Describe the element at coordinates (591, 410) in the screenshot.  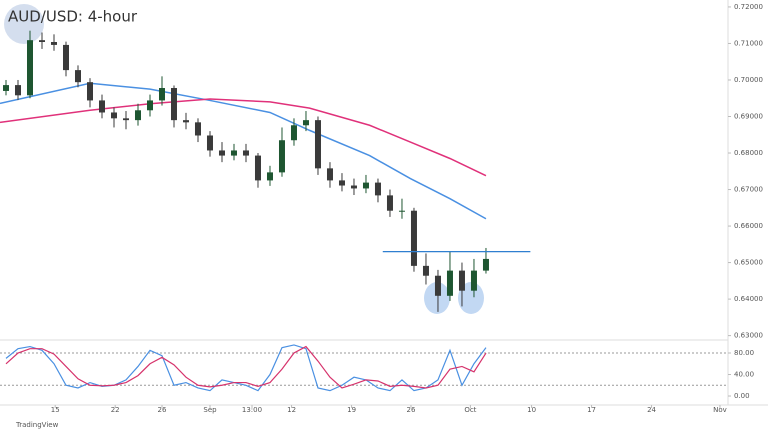
I see `x-tick-label: 17` at that location.